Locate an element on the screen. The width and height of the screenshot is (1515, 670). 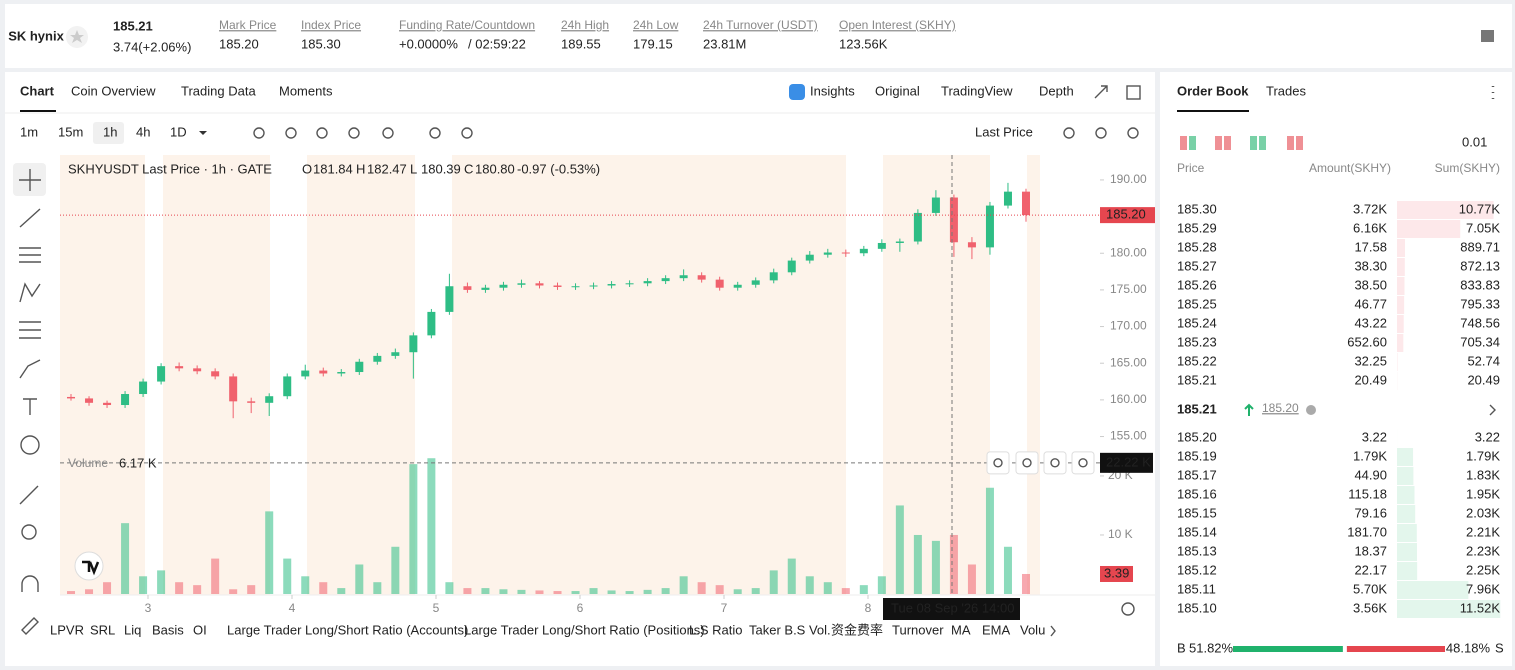
series-action-icon is located at coordinates (1055, 463).